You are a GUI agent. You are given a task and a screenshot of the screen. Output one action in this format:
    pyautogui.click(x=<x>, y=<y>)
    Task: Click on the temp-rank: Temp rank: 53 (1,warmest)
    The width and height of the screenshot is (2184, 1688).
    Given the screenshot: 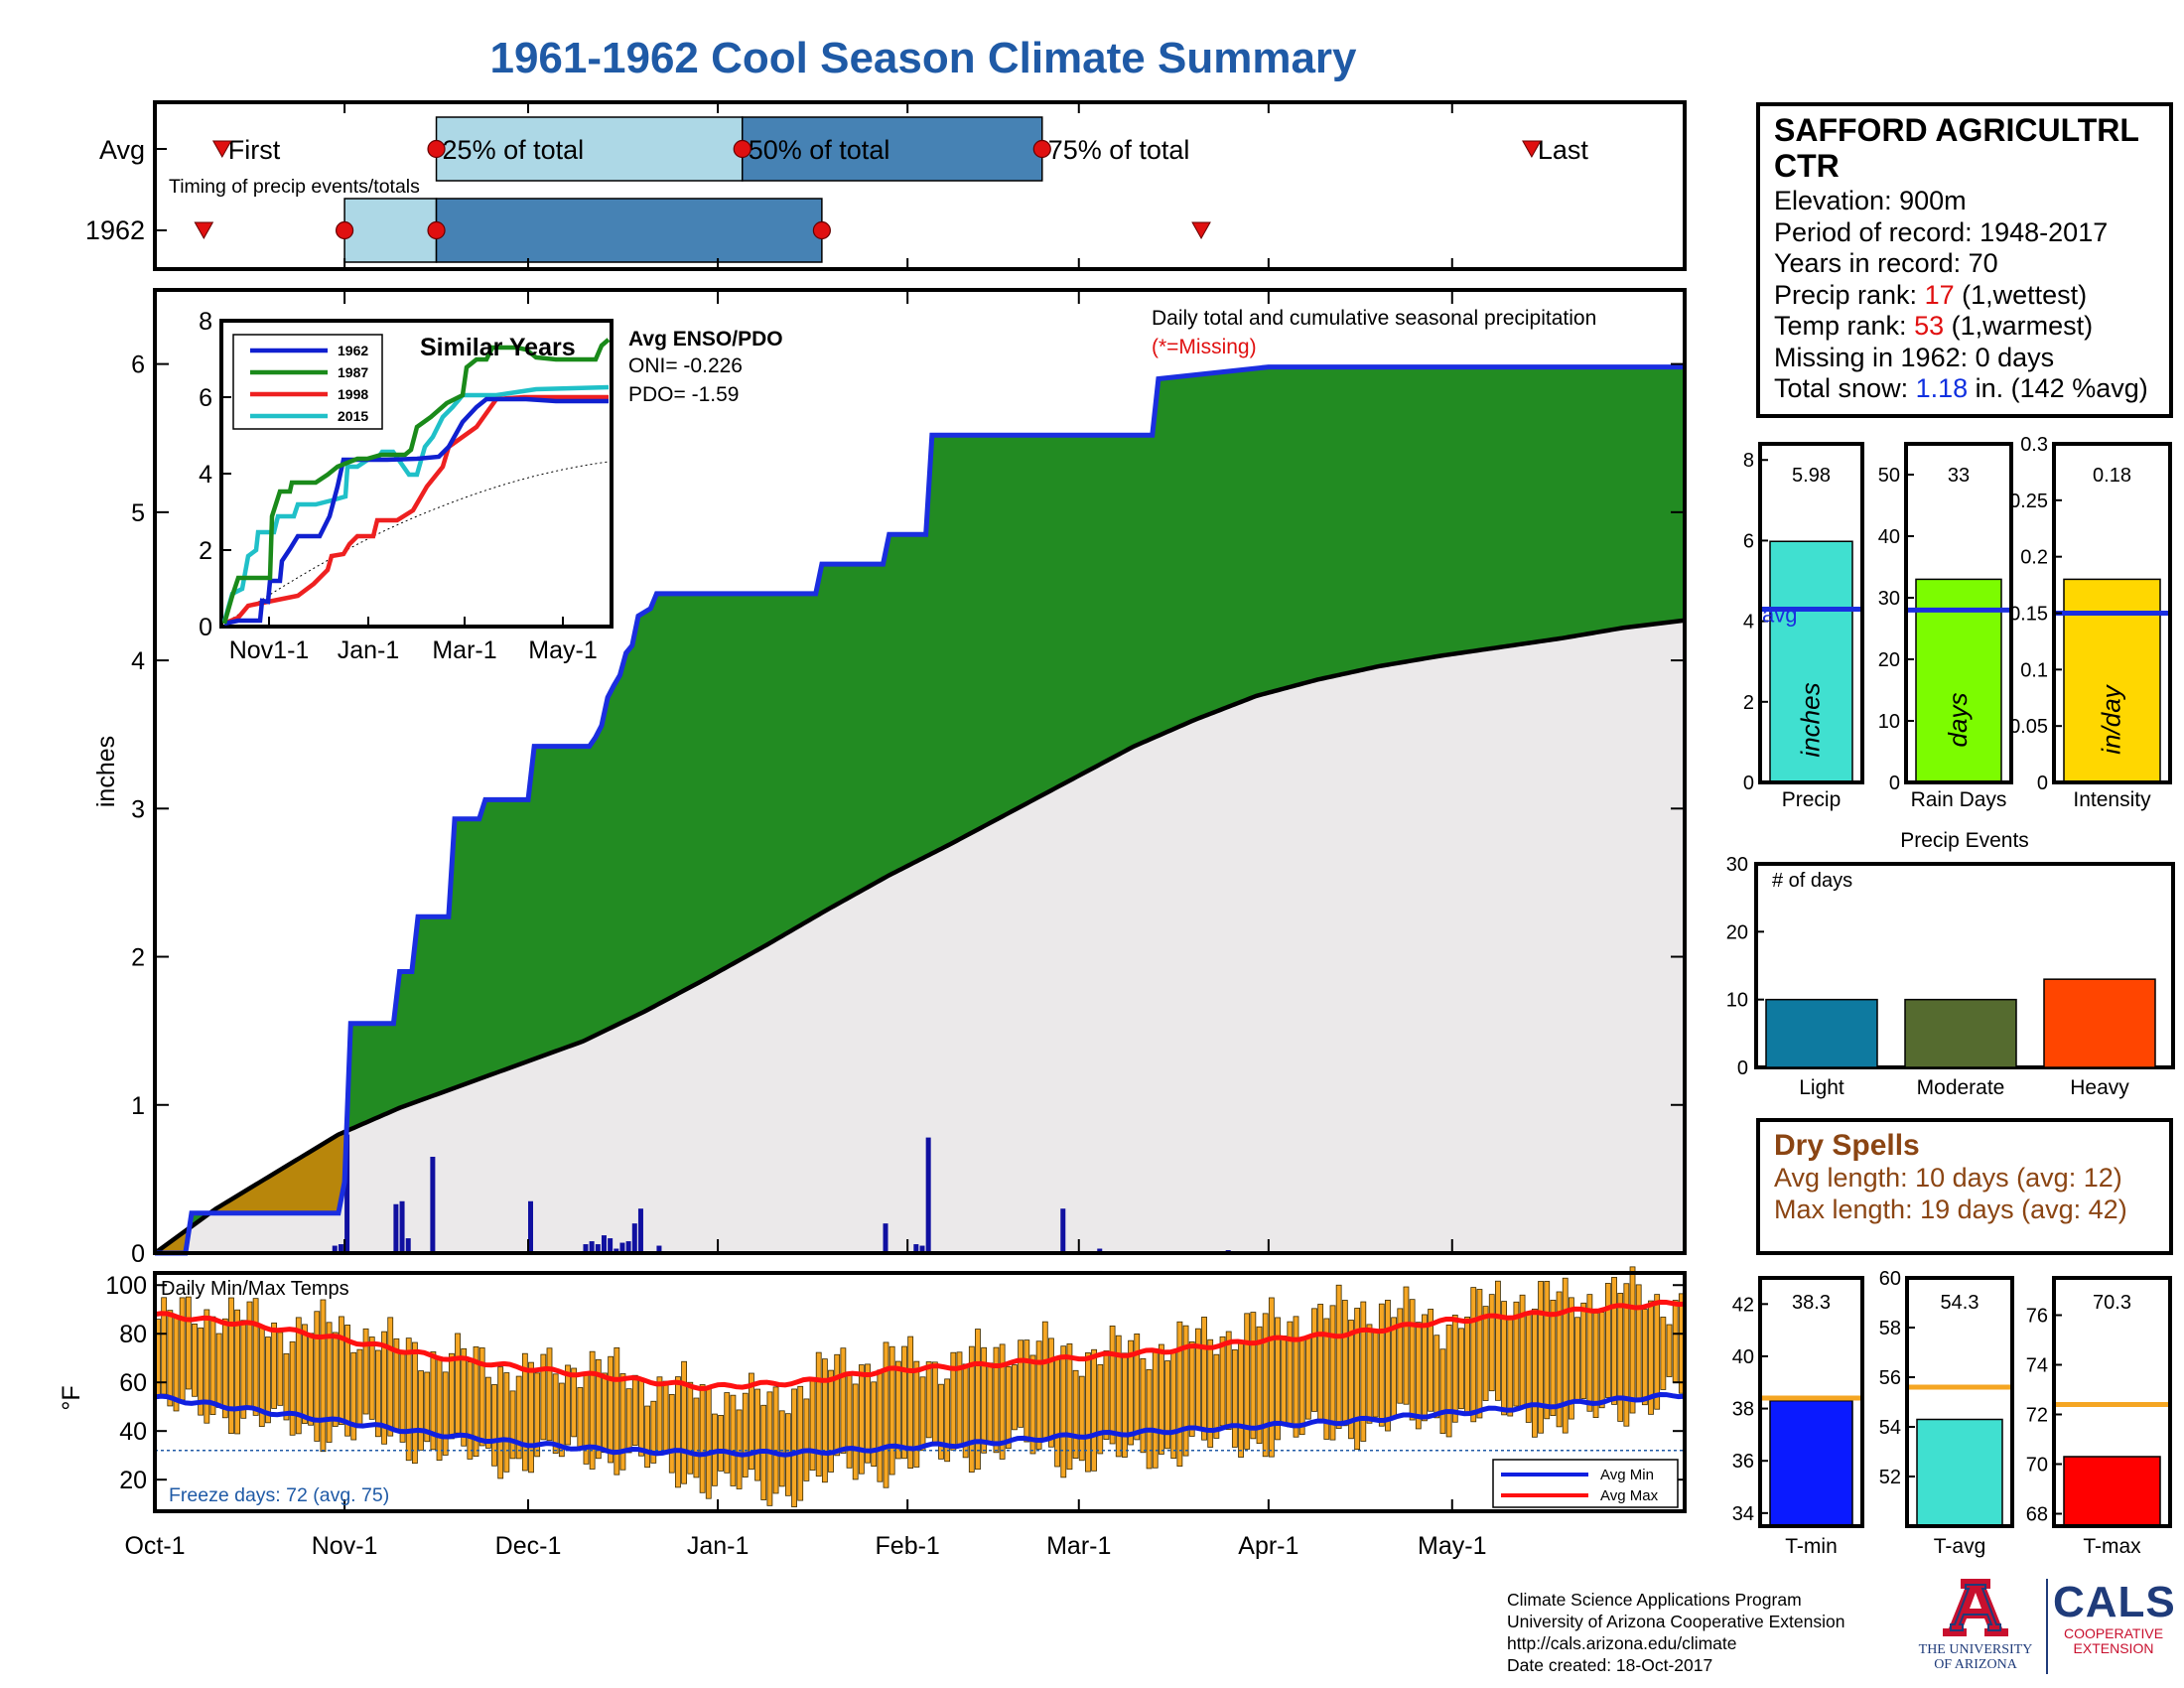 What is the action you would take?
    pyautogui.click(x=1934, y=326)
    